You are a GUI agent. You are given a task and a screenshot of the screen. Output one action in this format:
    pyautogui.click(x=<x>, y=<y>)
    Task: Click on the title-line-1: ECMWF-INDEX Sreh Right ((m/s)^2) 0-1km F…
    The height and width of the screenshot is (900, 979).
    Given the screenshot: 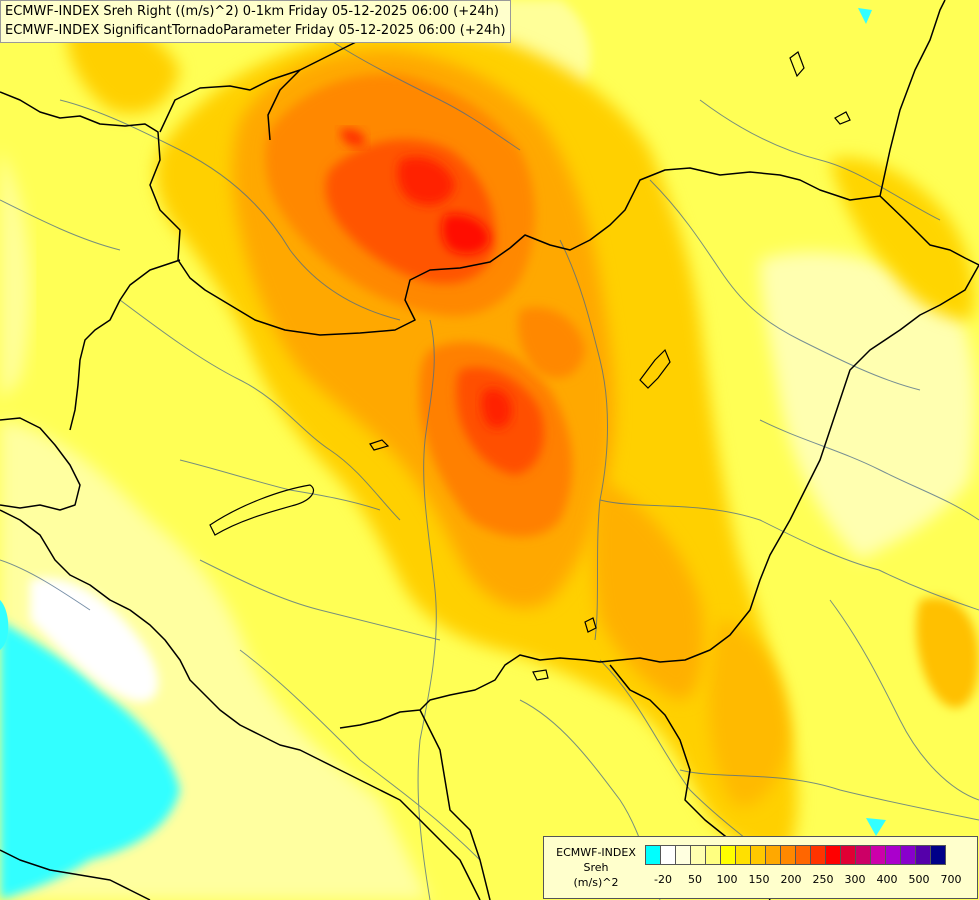 What is the action you would take?
    pyautogui.click(x=252, y=11)
    